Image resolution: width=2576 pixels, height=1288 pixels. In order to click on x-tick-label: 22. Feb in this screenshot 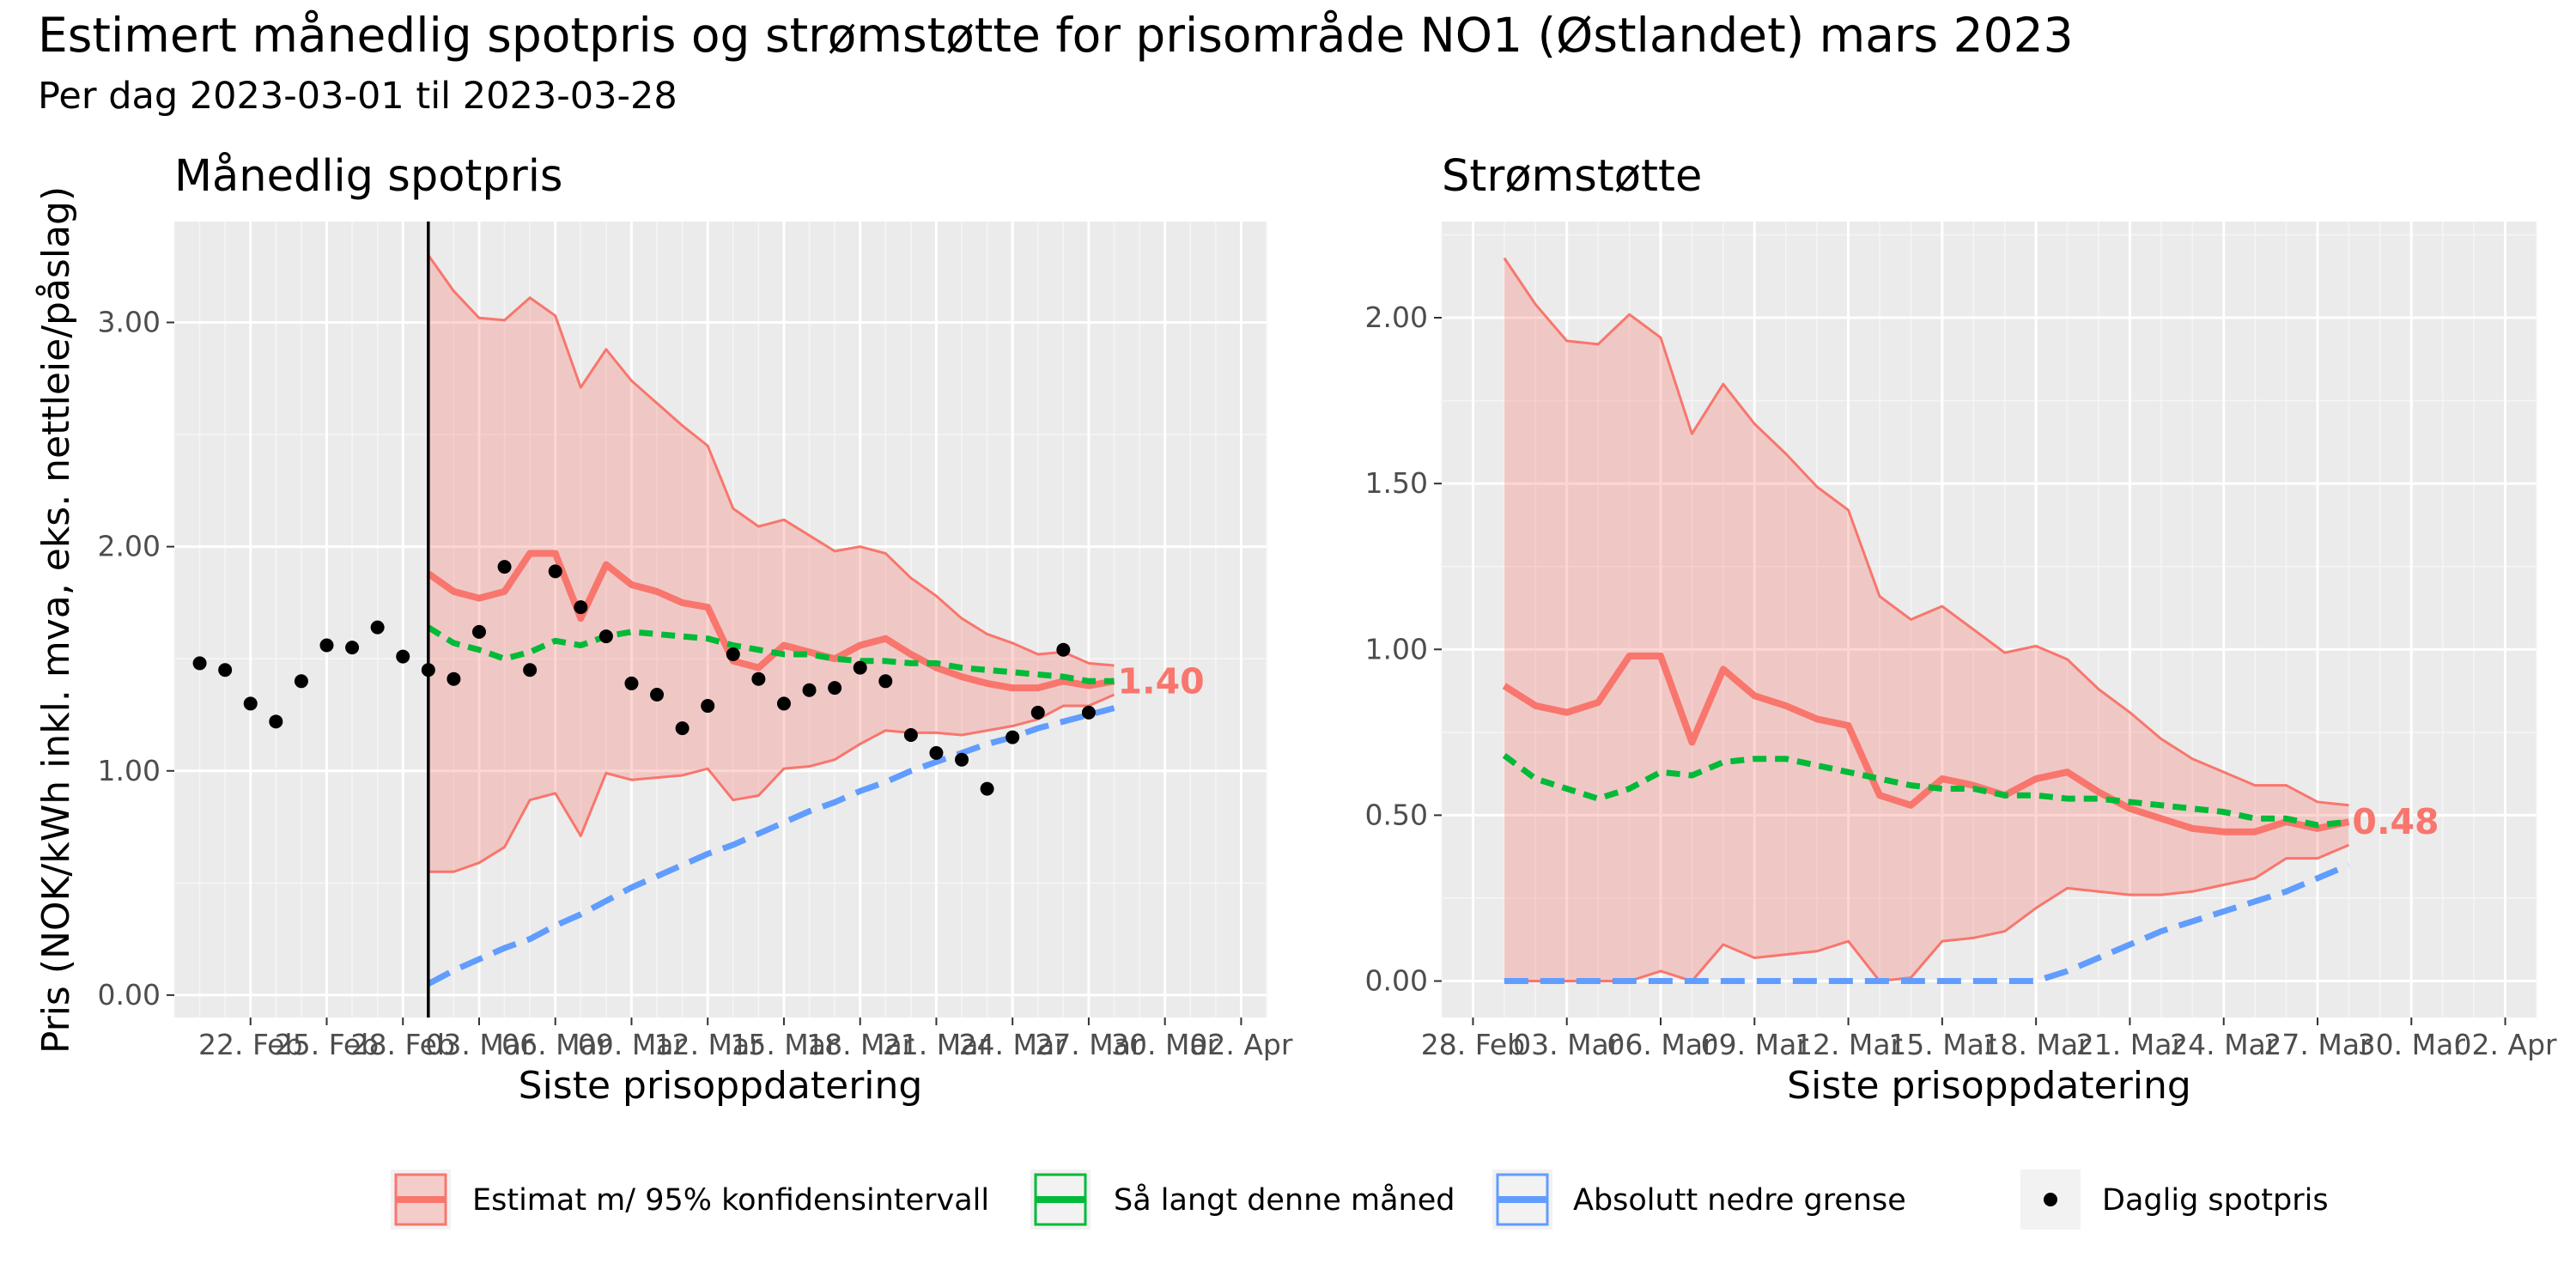, I will do `click(250, 1045)`.